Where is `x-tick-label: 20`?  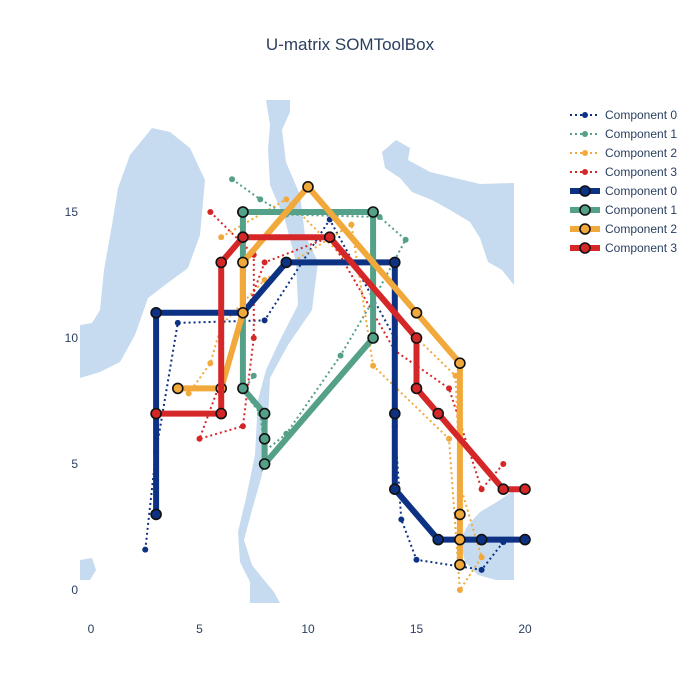 x-tick-label: 20 is located at coordinates (525, 629).